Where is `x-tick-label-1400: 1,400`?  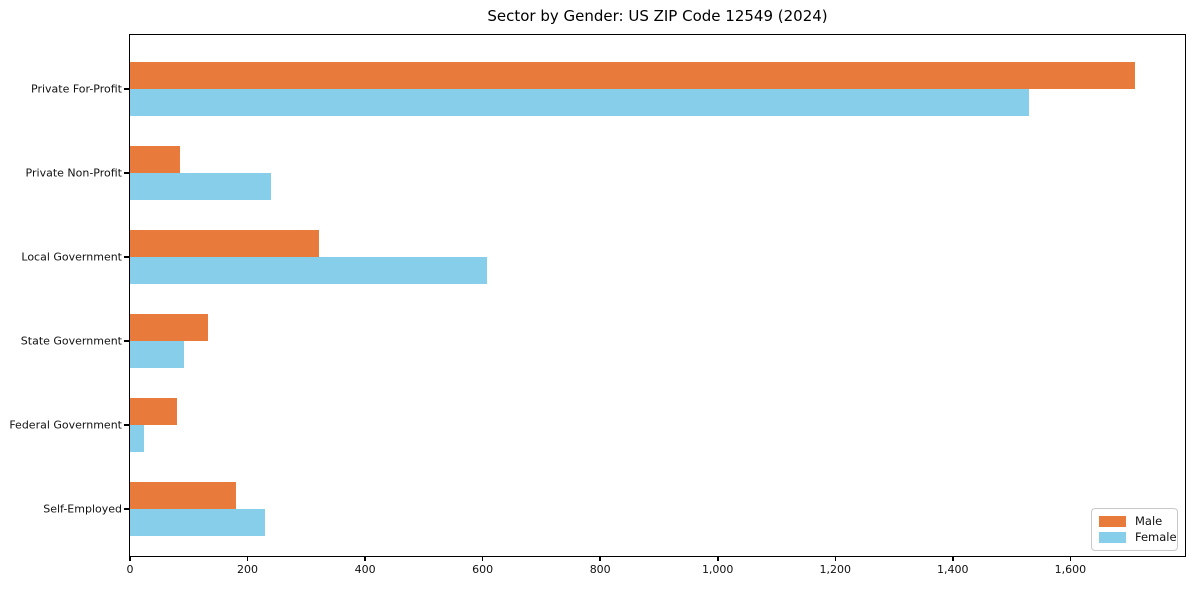
x-tick-label-1400: 1,400 is located at coordinates (953, 569).